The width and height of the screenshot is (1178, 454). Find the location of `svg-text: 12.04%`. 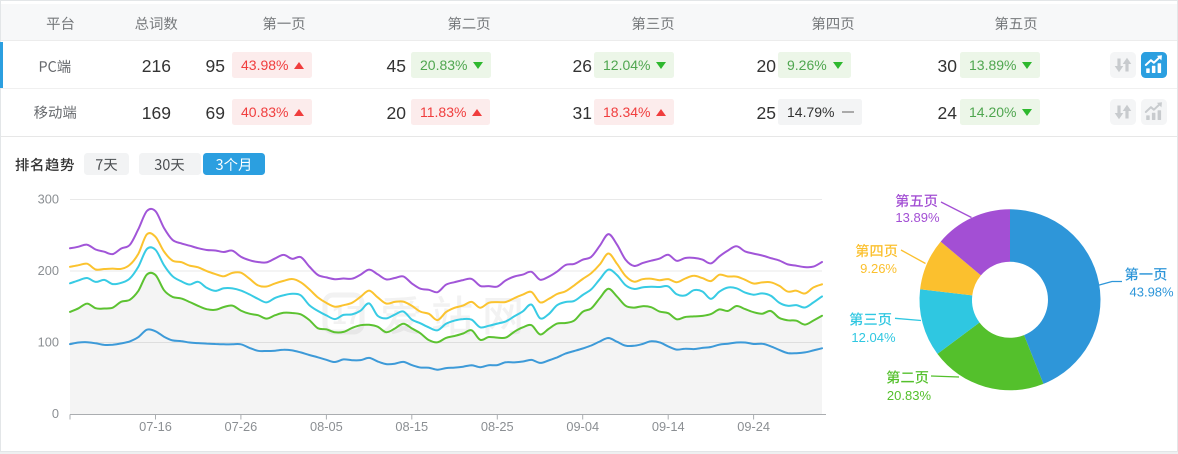

svg-text: 12.04% is located at coordinates (873, 337).